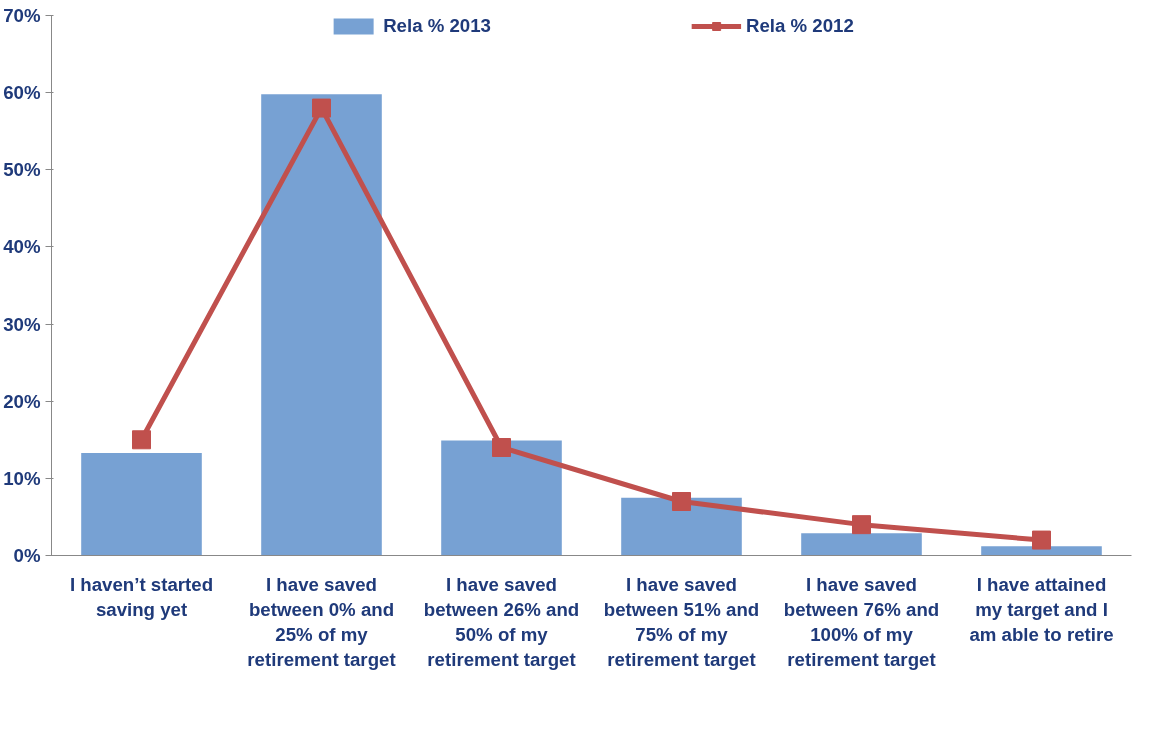 This screenshot has height=736, width=1172. Describe the element at coordinates (437, 26) in the screenshot. I see `legend-label: Rela % 2013` at that location.